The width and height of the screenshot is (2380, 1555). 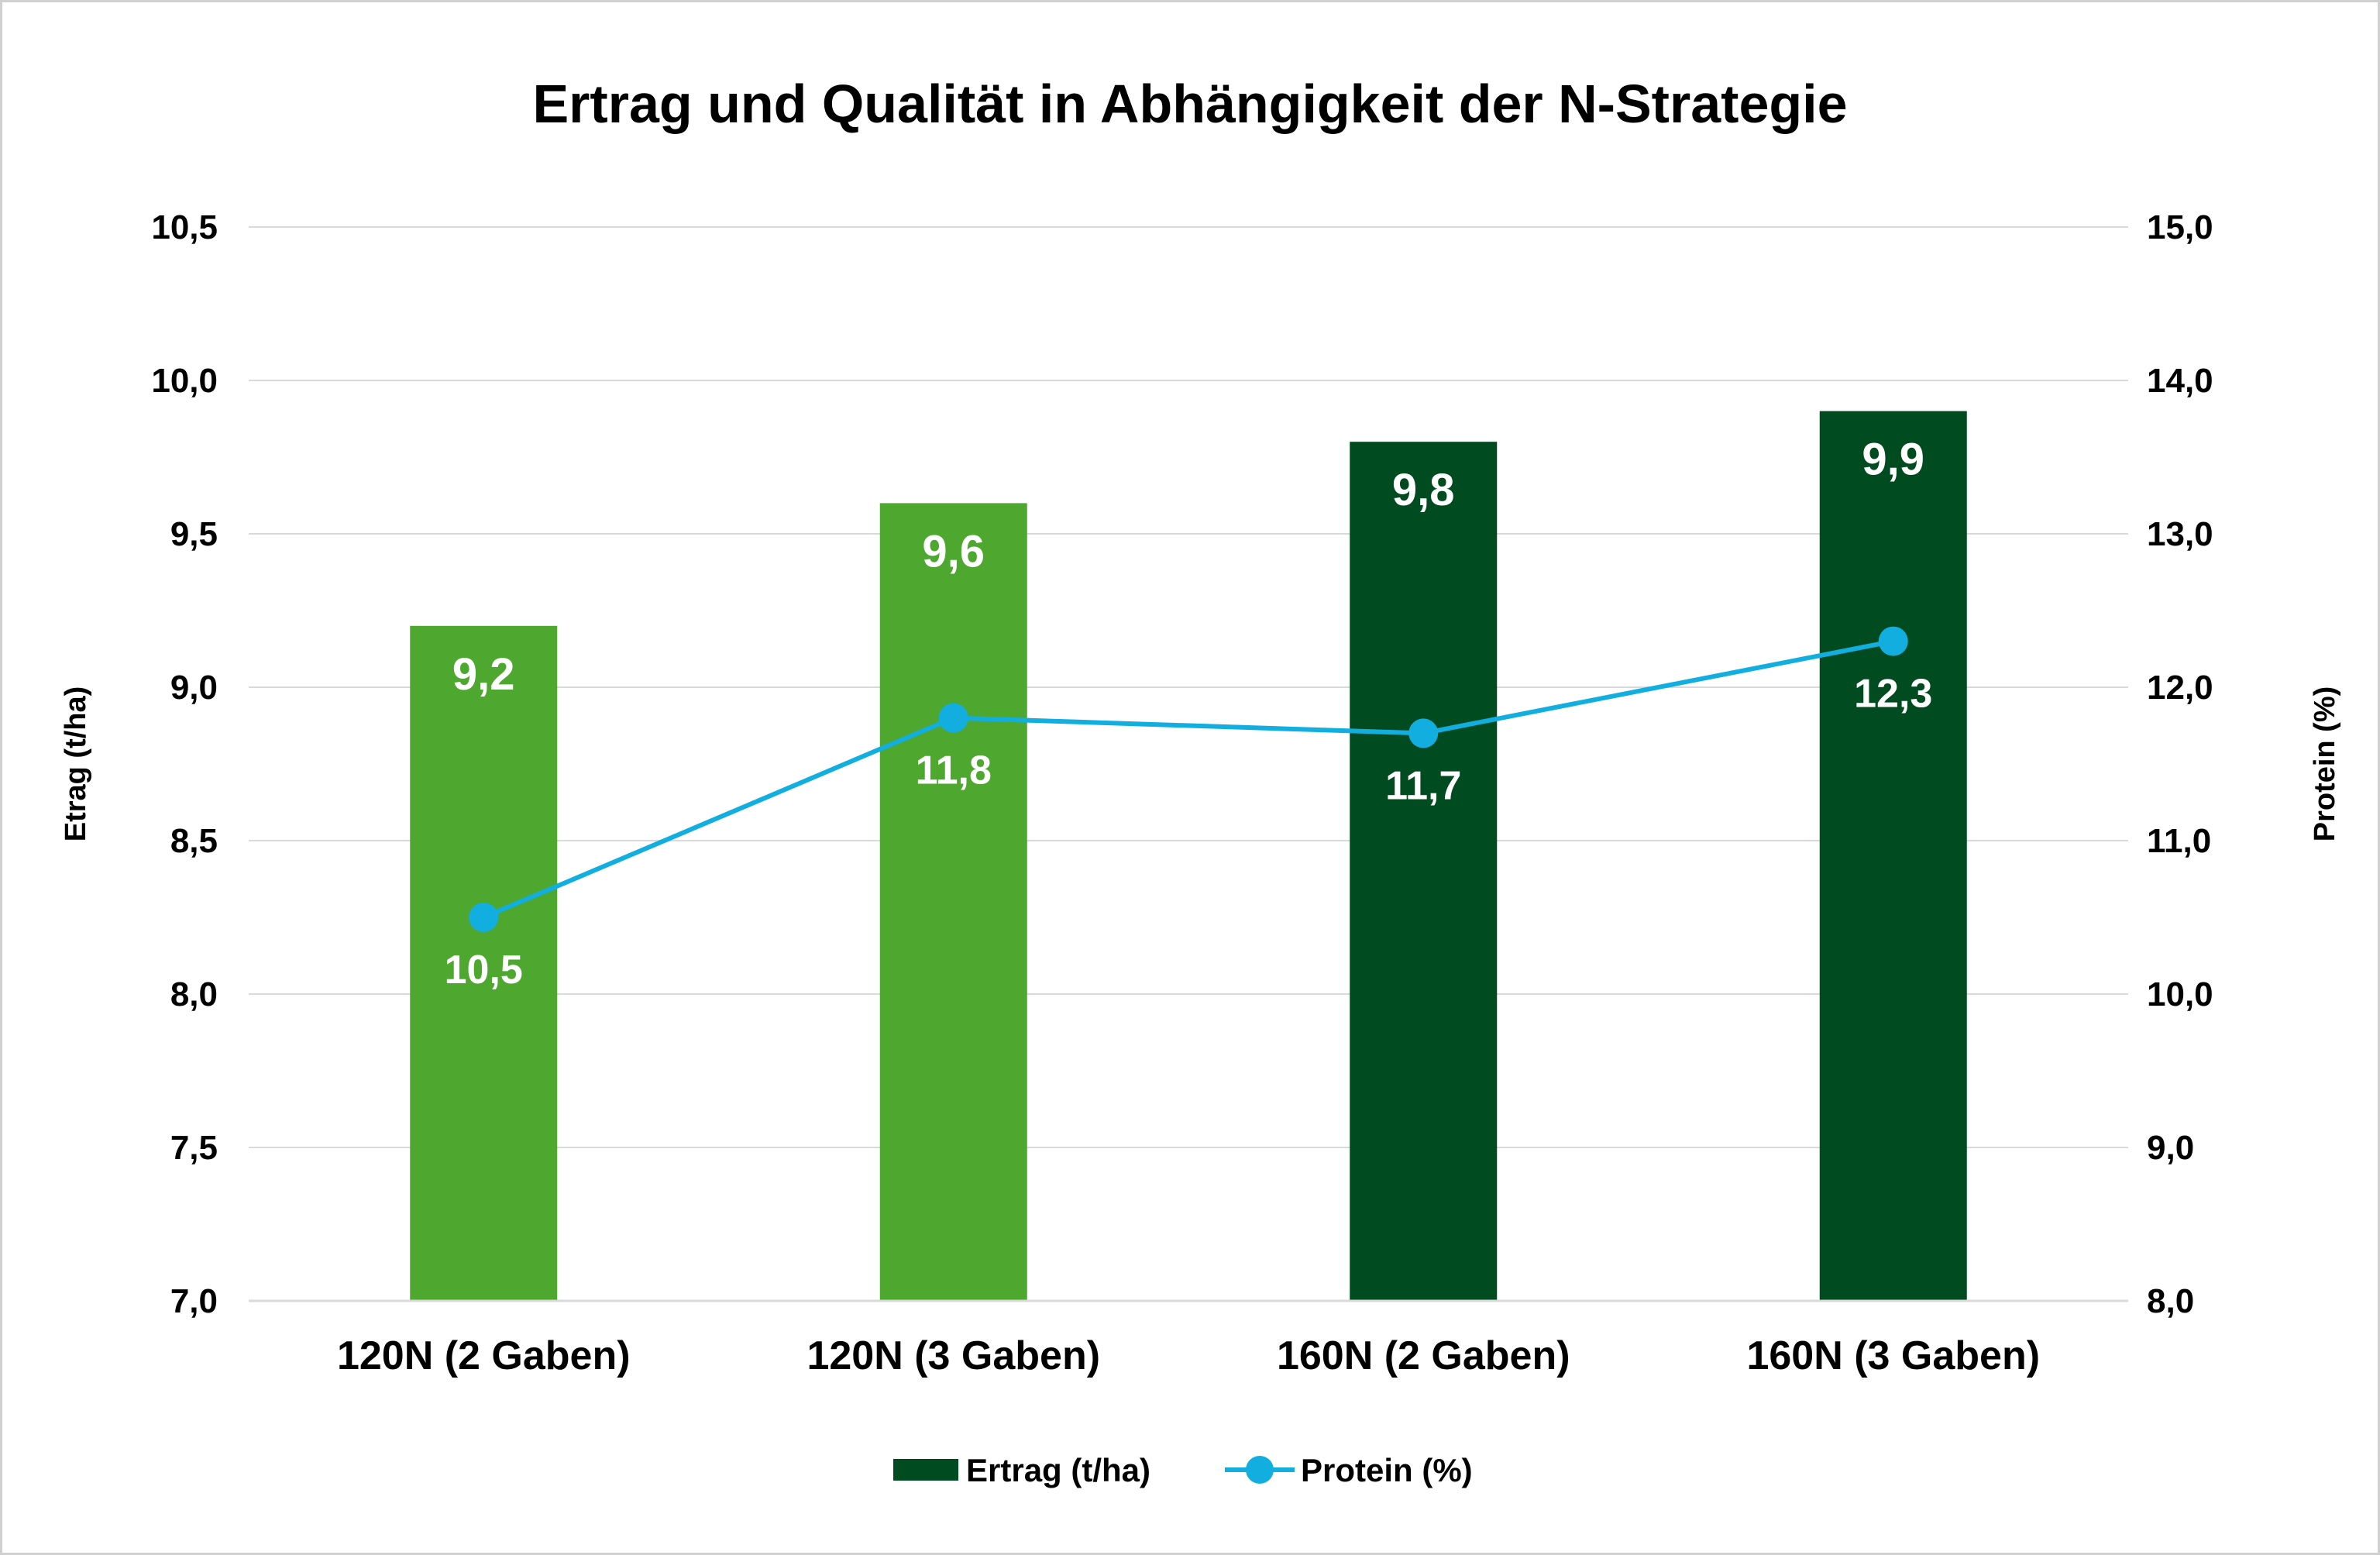 I want to click on protein-data-label: 11,7, so click(x=1423, y=785).